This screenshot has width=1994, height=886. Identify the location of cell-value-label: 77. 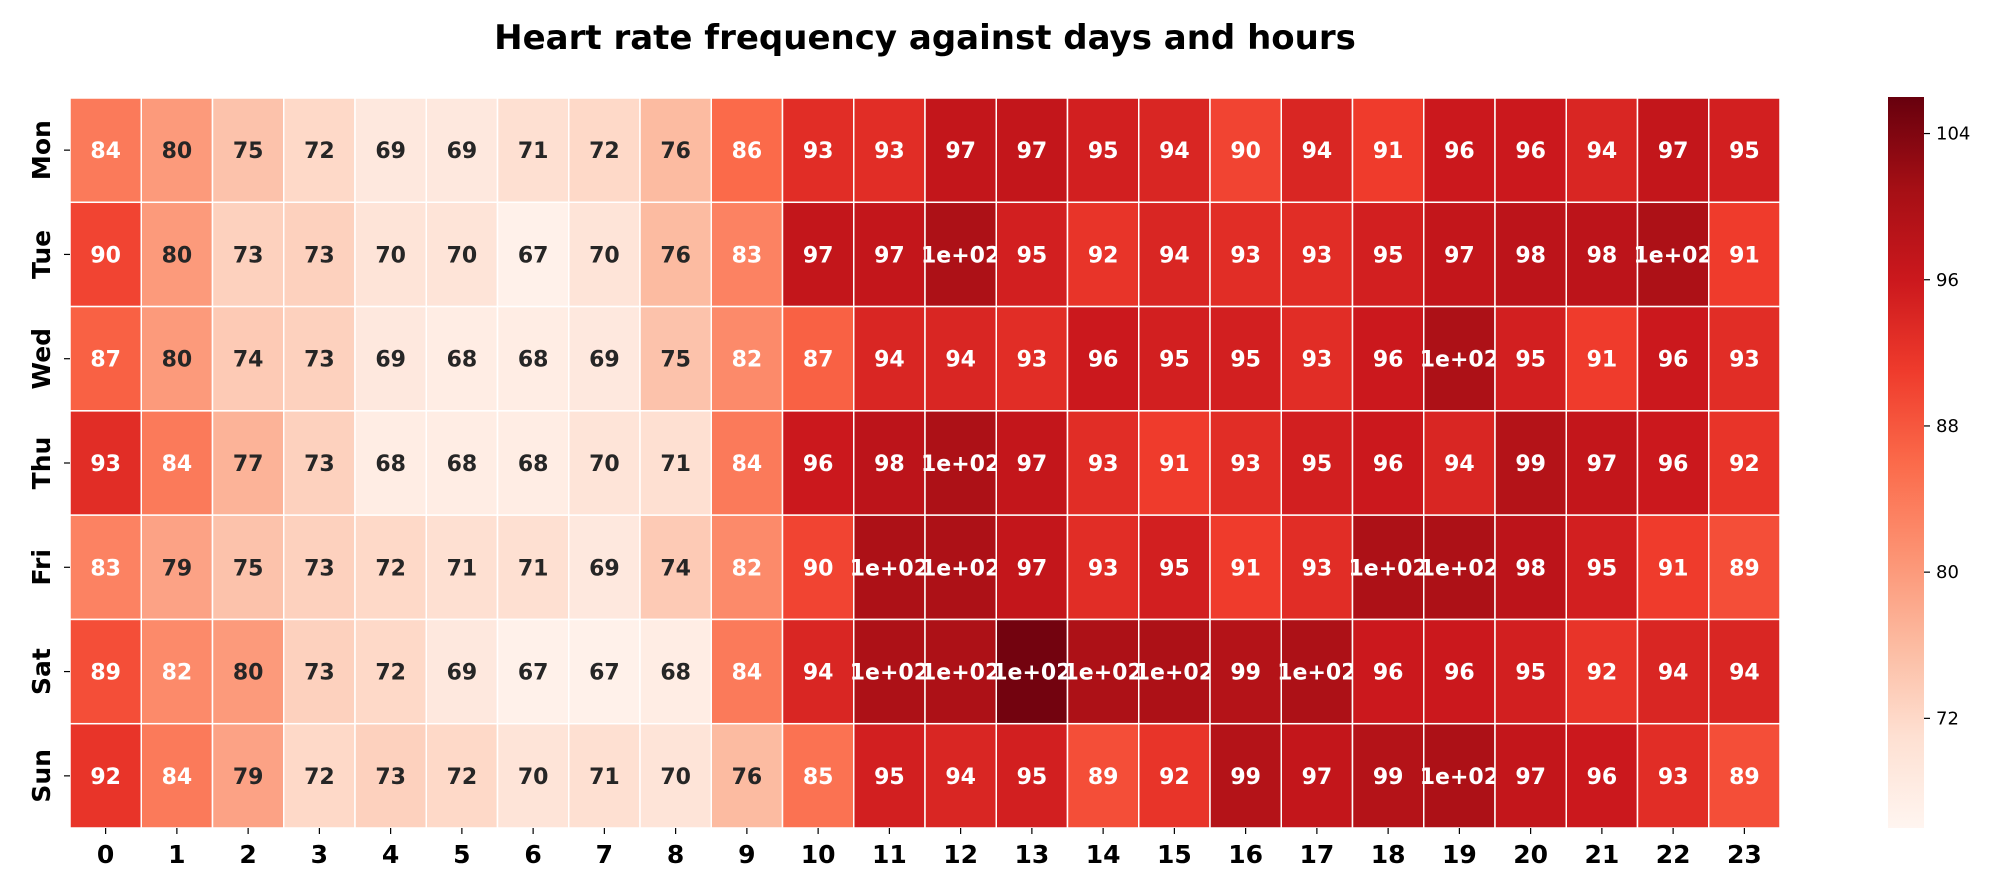
(248, 464).